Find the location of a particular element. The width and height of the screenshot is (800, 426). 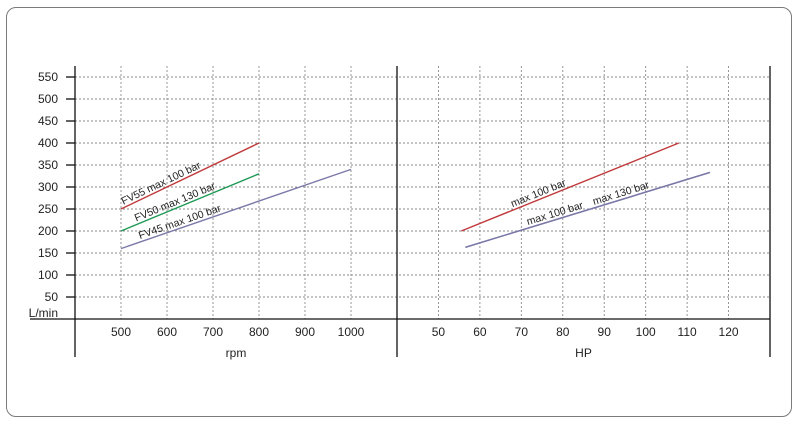

x-tick-label: 110 is located at coordinates (687, 332).